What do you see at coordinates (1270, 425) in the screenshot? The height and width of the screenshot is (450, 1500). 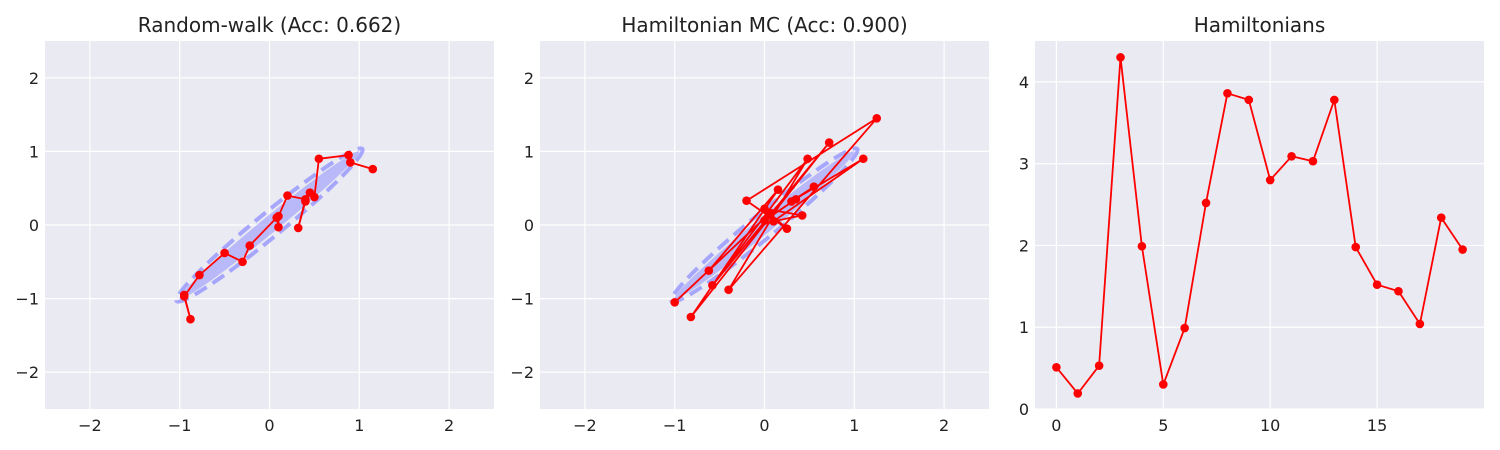 I see `x-tick-label: 10` at bounding box center [1270, 425].